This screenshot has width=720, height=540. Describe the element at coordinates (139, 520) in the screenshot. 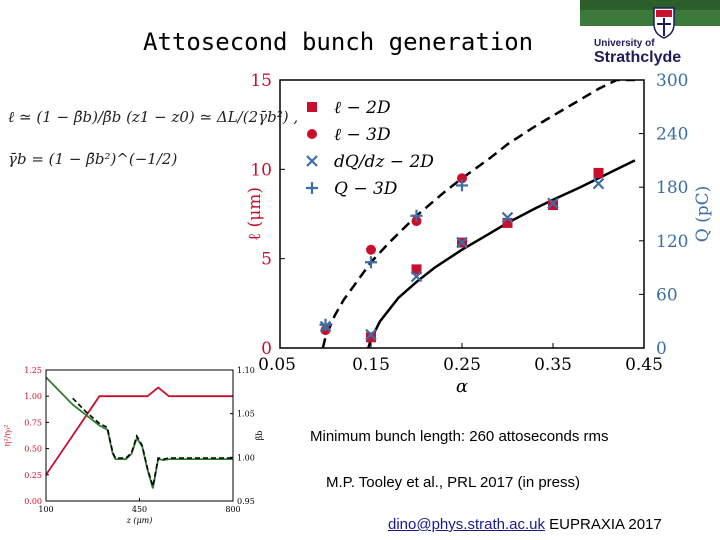

I see `inset-x-axis-label: z (μm)` at that location.